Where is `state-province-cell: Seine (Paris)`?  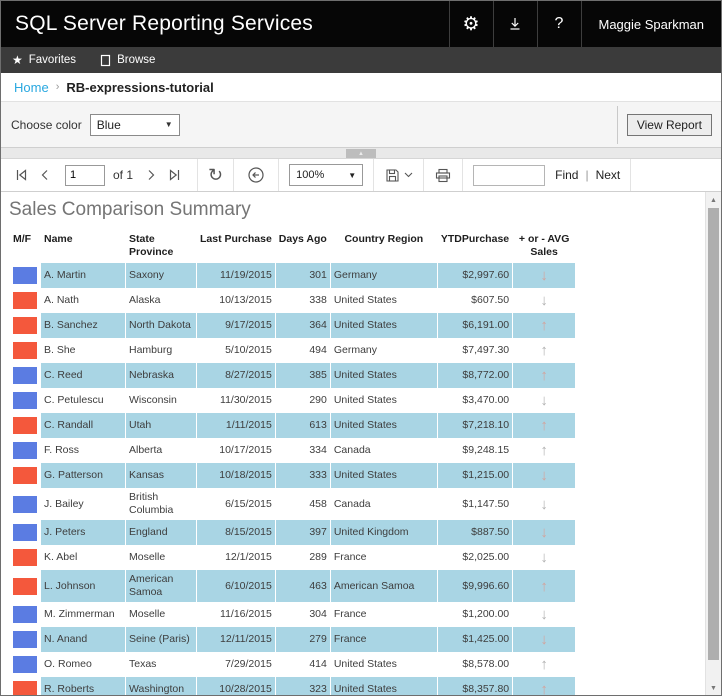 state-province-cell: Seine (Paris) is located at coordinates (161, 639).